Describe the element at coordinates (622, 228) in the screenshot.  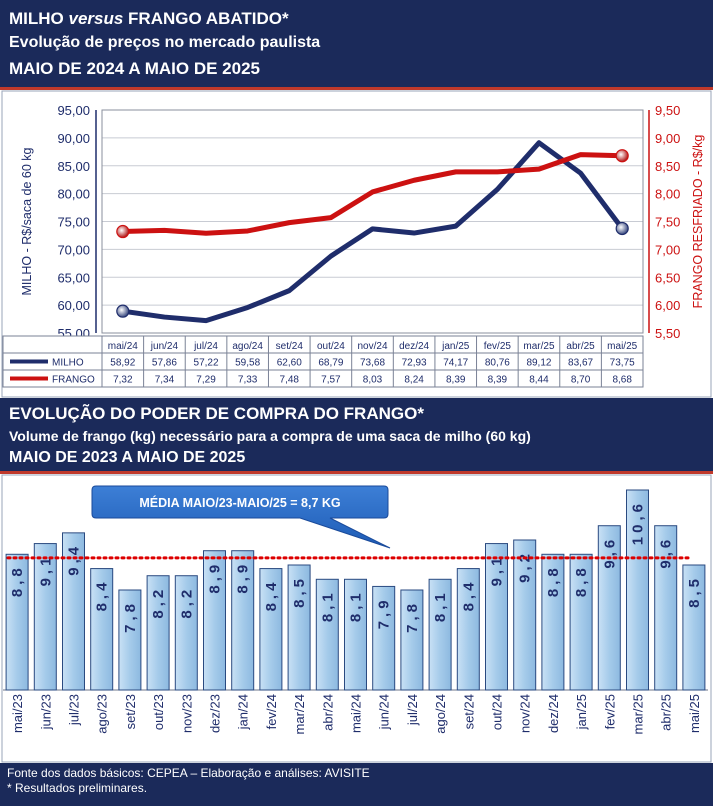
I see `milho-point-marker` at that location.